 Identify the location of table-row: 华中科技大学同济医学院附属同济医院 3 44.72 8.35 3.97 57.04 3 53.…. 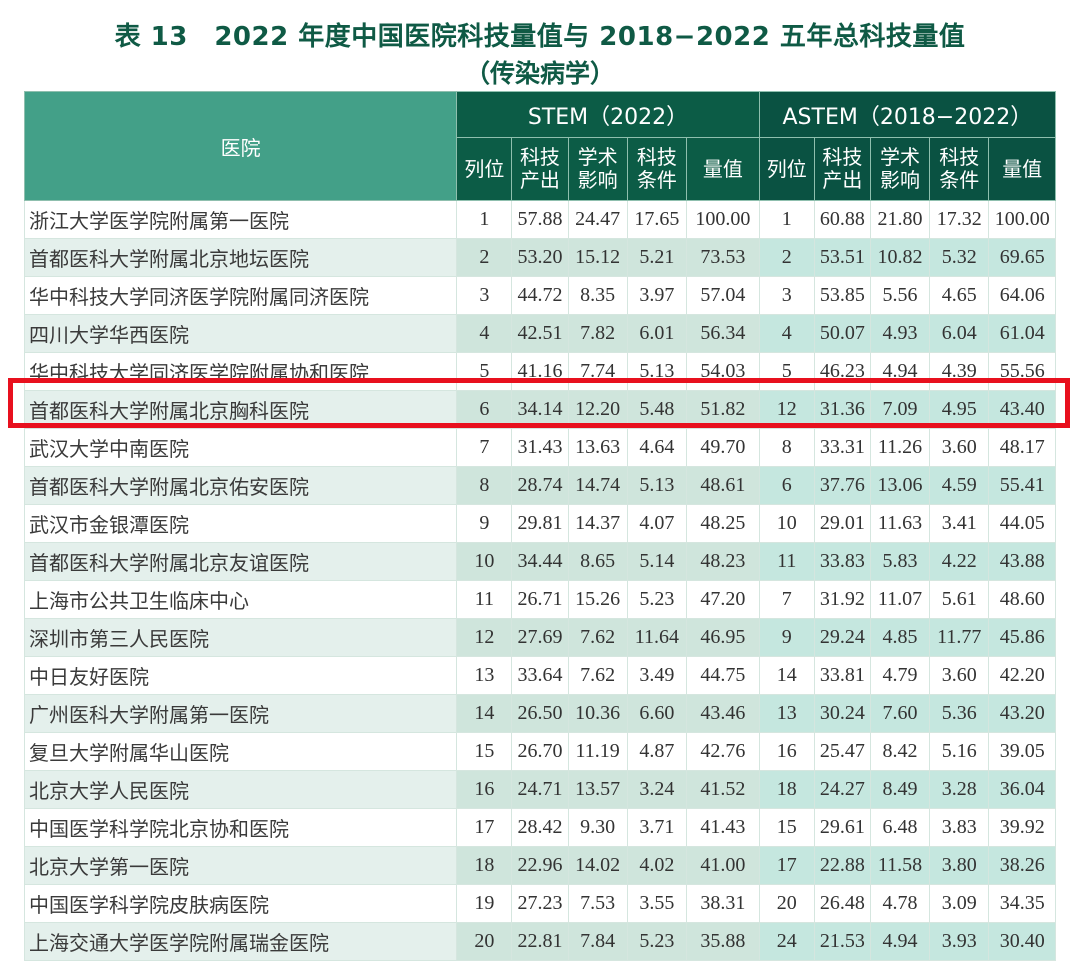
(539, 295).